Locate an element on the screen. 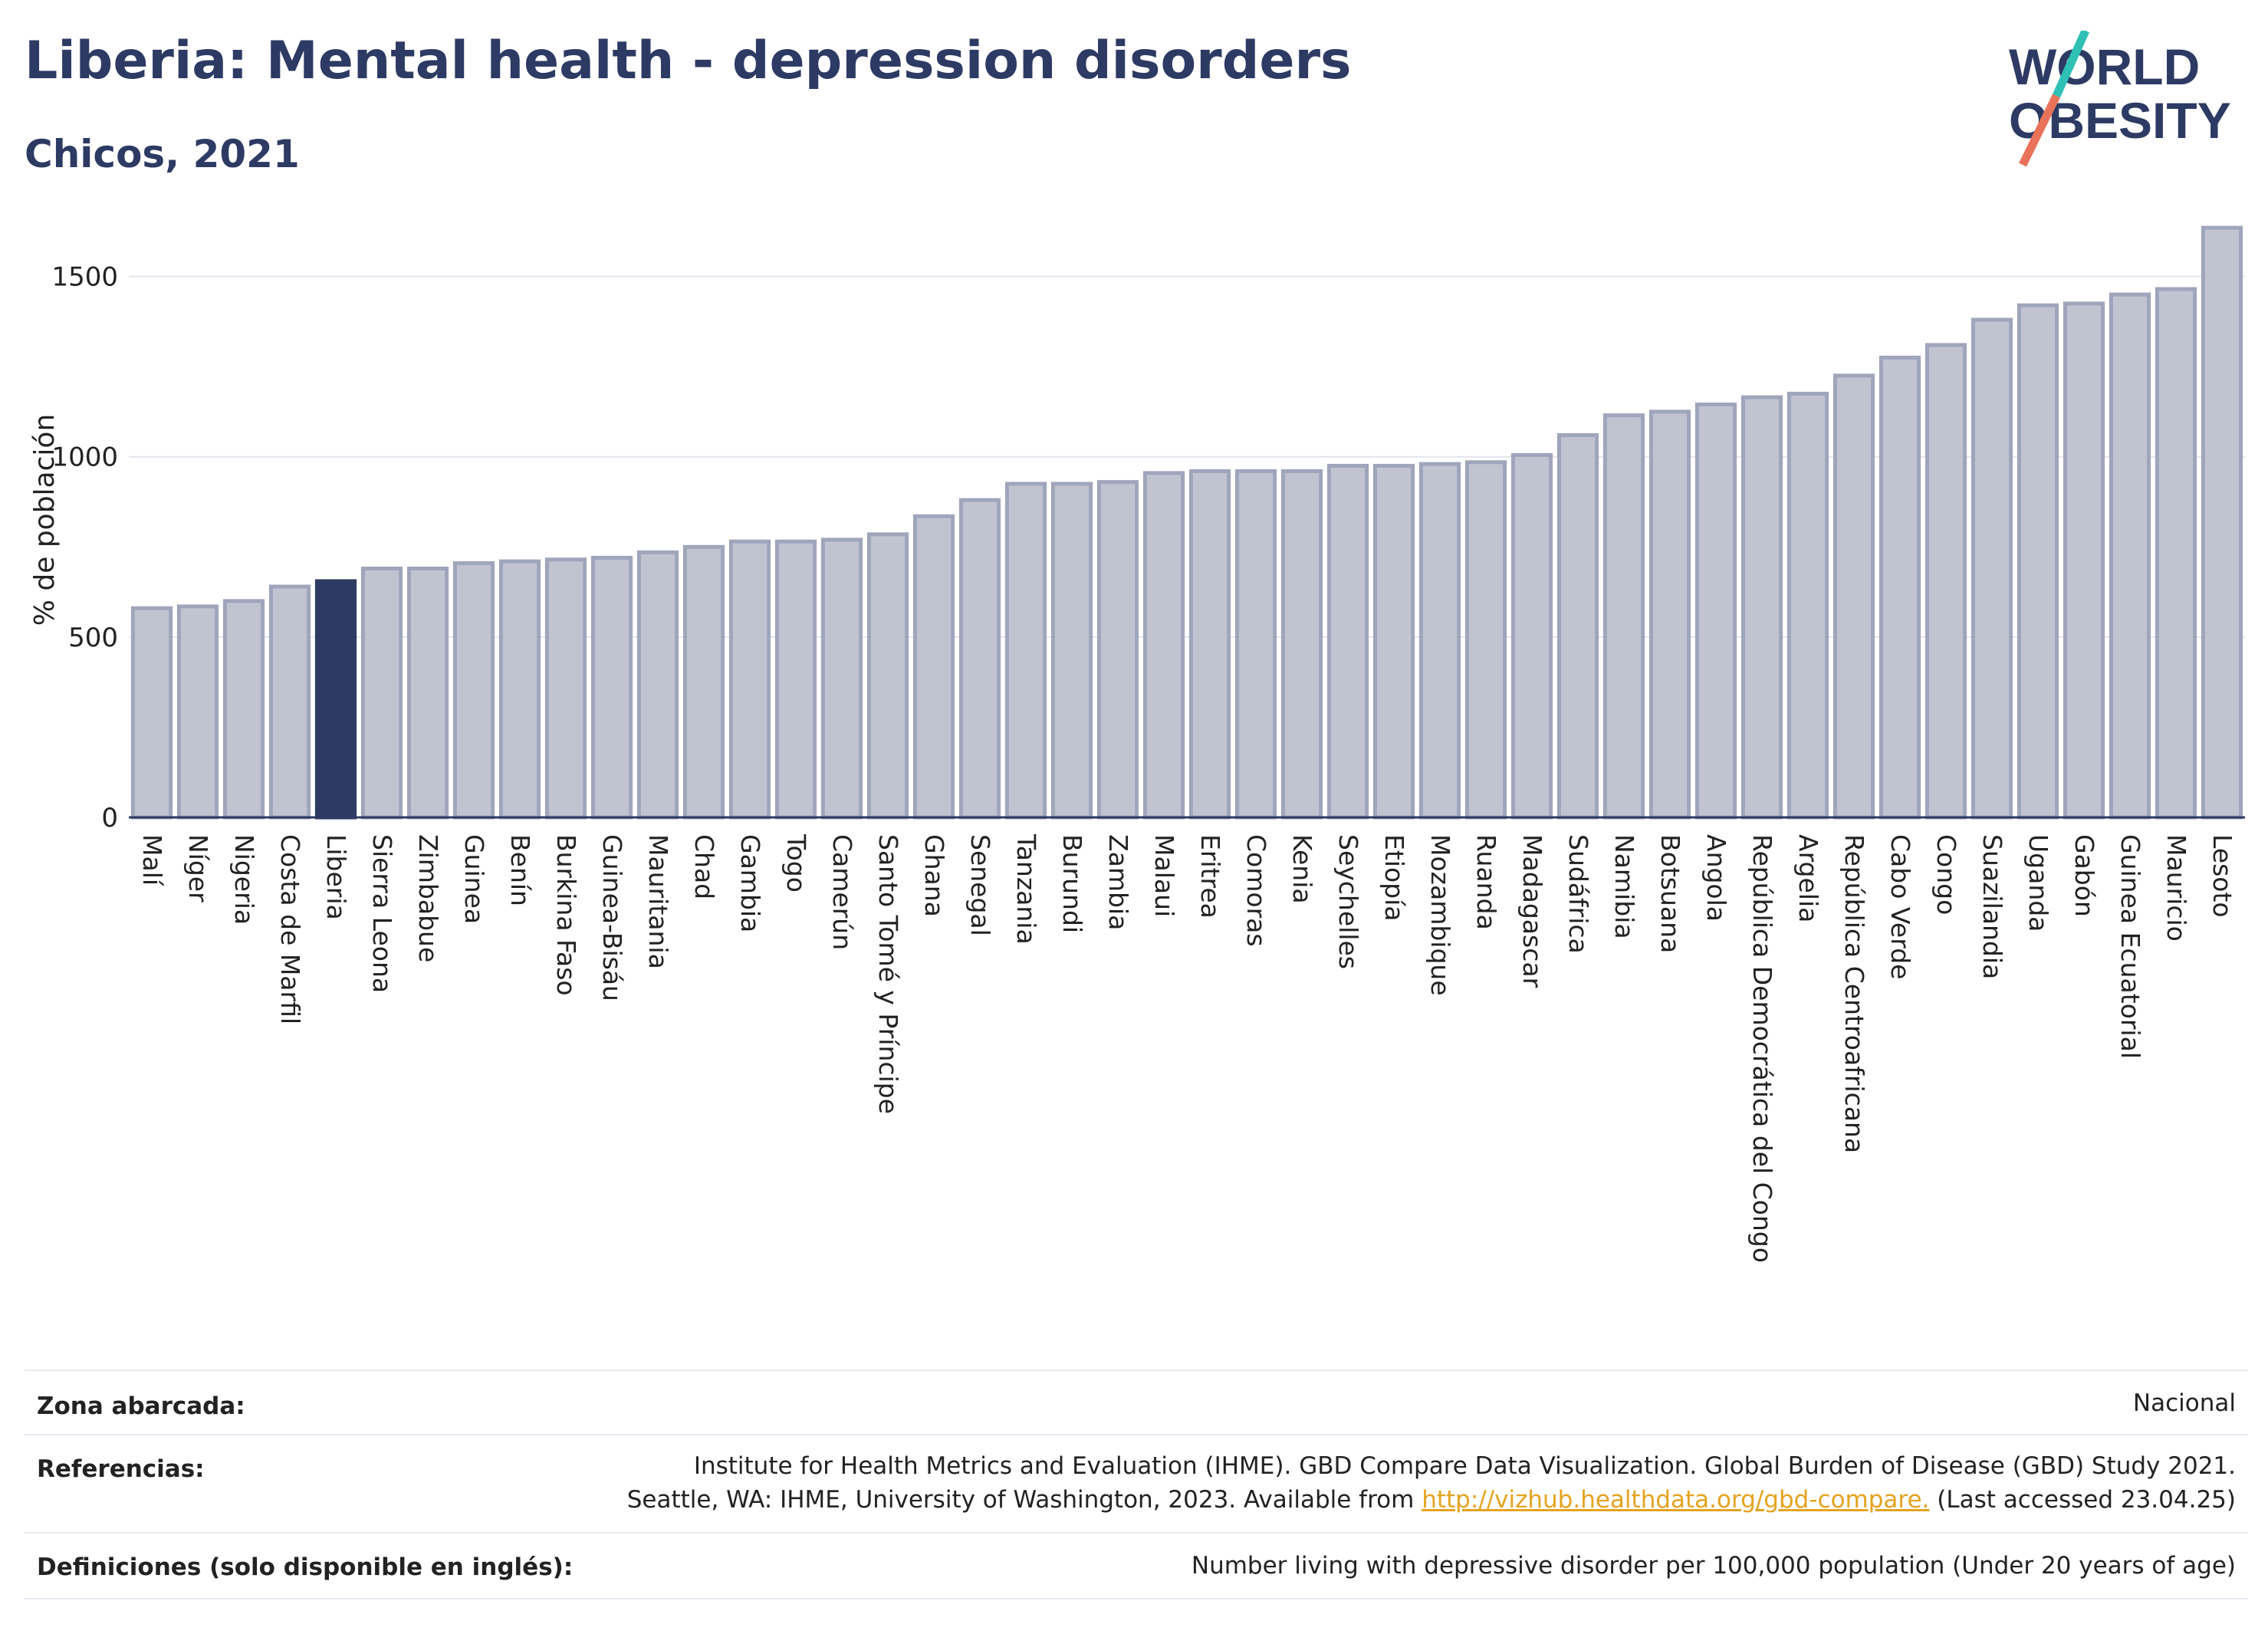 The width and height of the screenshot is (2268, 1634). x-tick-label: Eritrea is located at coordinates (1210, 876).